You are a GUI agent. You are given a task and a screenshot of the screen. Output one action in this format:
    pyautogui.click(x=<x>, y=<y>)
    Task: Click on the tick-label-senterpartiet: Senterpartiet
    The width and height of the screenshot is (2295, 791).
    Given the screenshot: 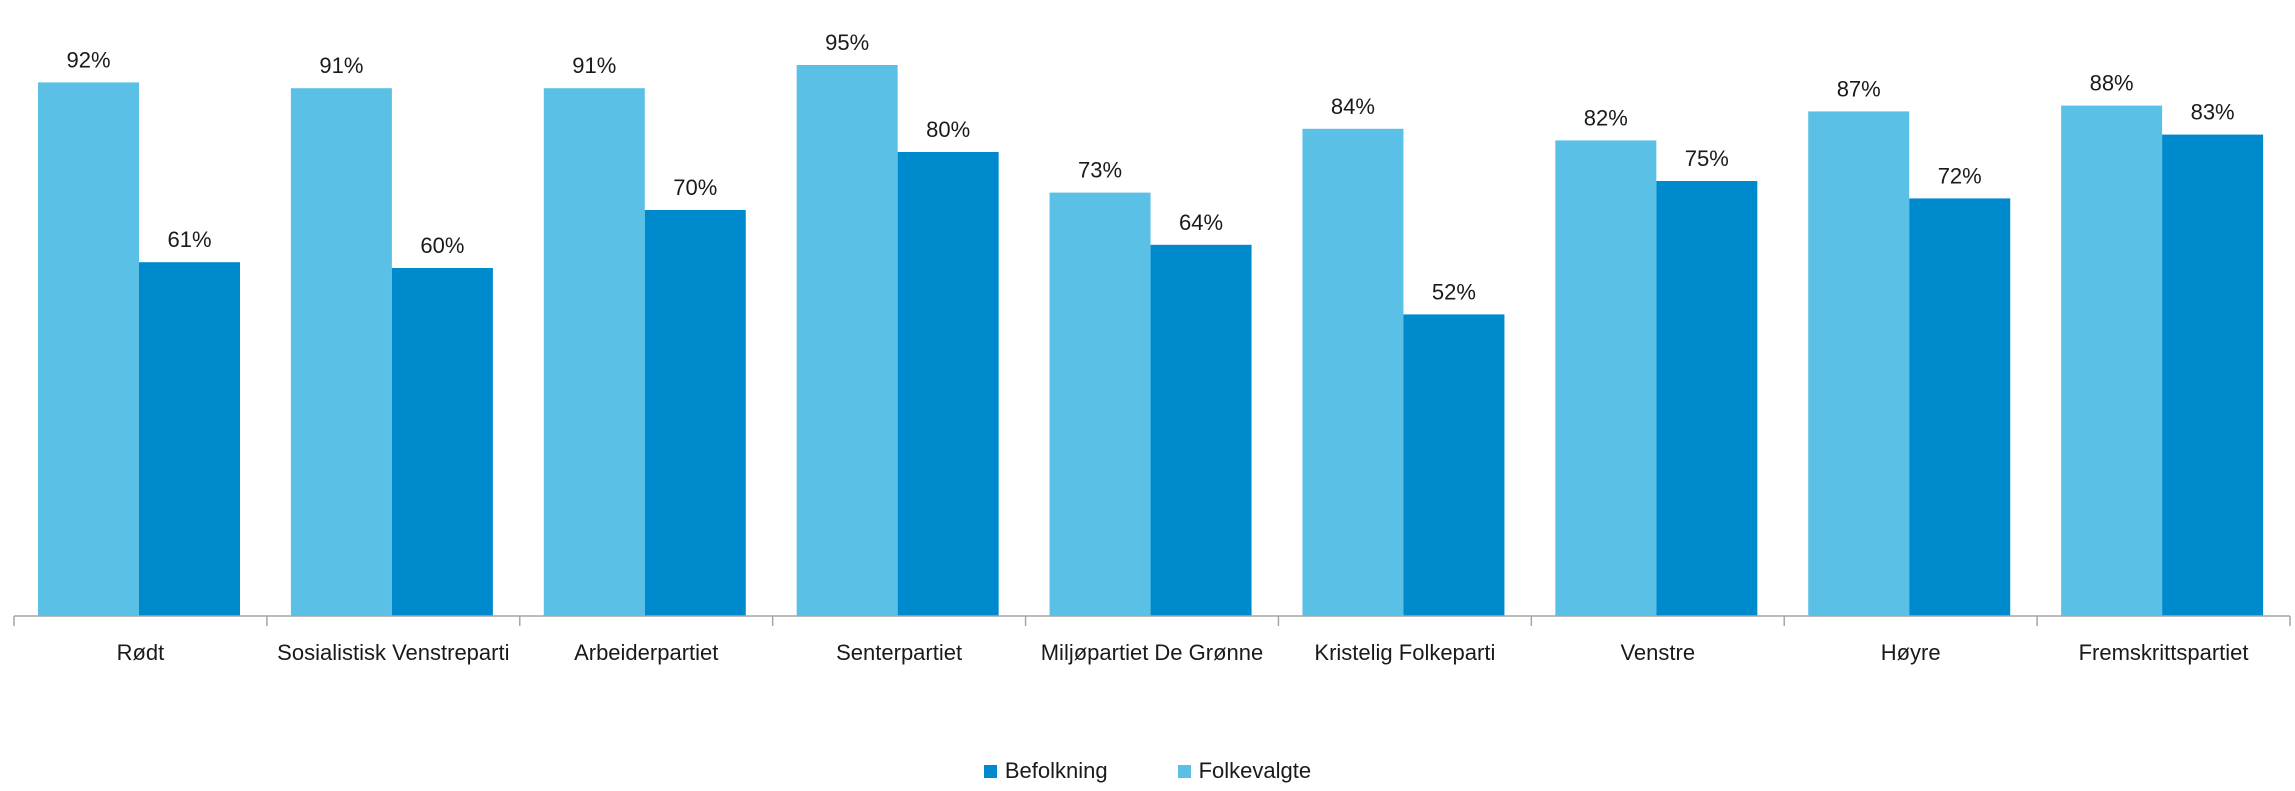 What is the action you would take?
    pyautogui.click(x=899, y=652)
    